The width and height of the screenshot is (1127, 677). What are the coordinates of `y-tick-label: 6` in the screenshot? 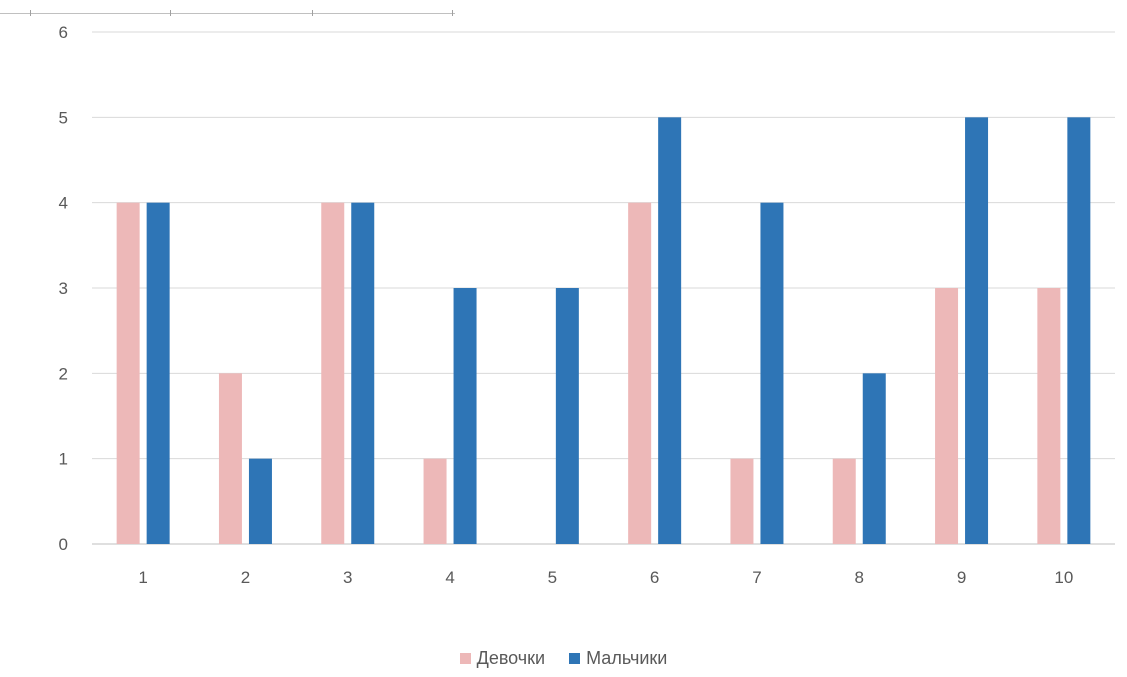 It's located at (63, 32).